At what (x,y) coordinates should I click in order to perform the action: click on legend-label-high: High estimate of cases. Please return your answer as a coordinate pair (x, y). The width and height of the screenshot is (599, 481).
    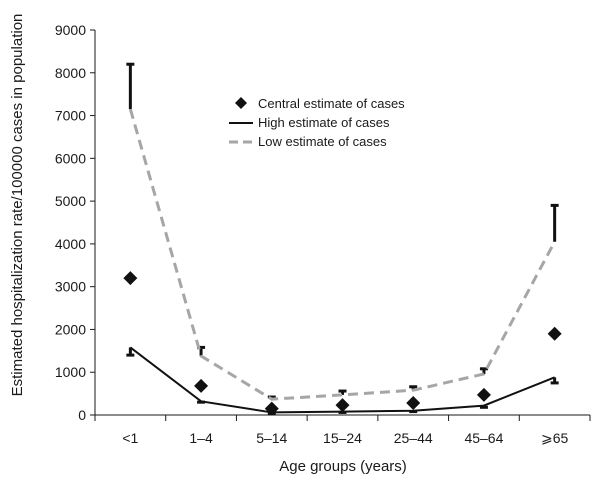
    Looking at the image, I should click on (324, 122).